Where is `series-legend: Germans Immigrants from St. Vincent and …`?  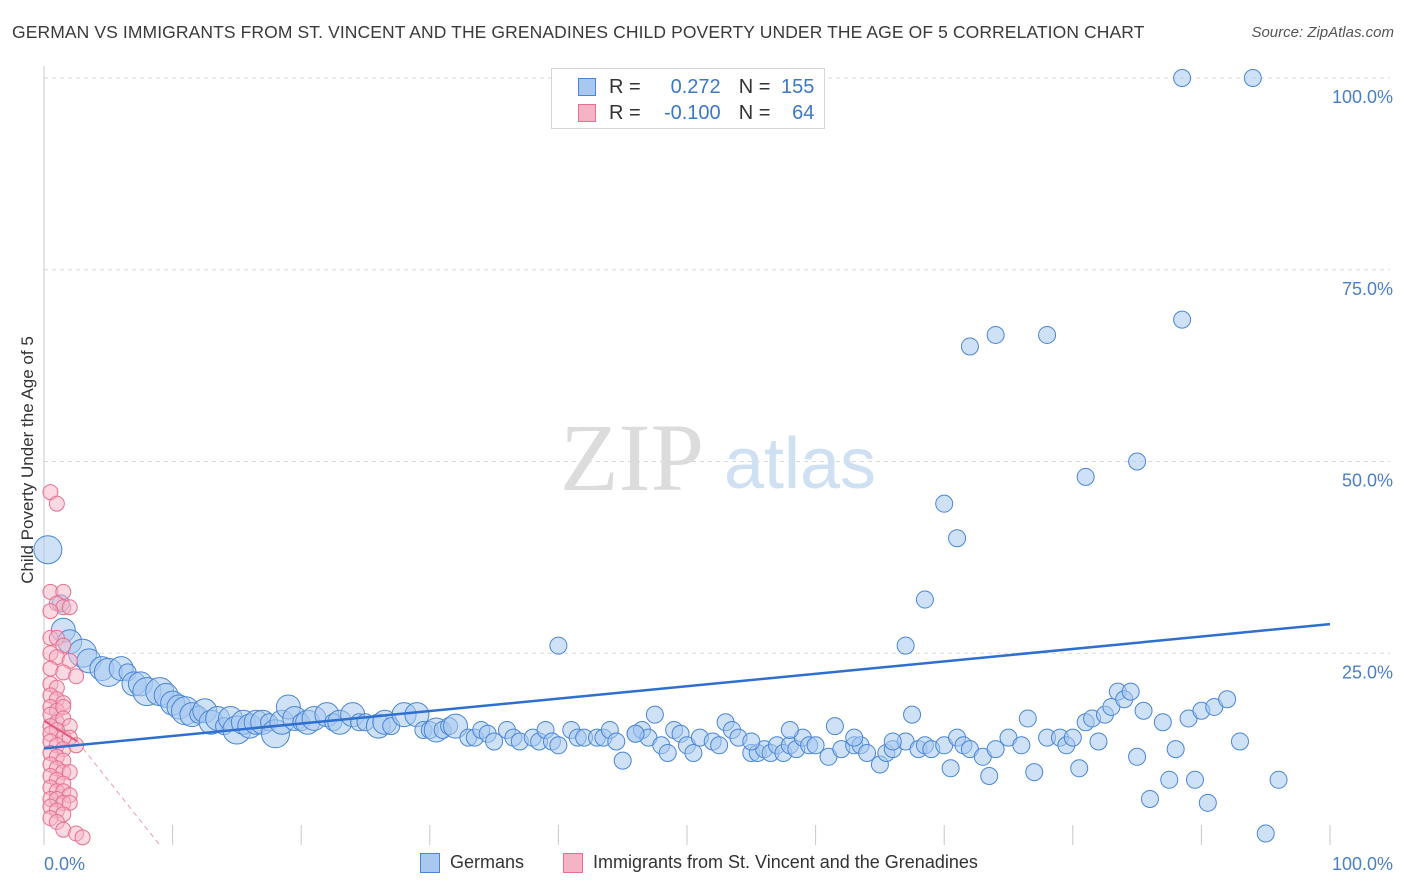 series-legend: Germans Immigrants from St. Vincent and … is located at coordinates (703, 865).